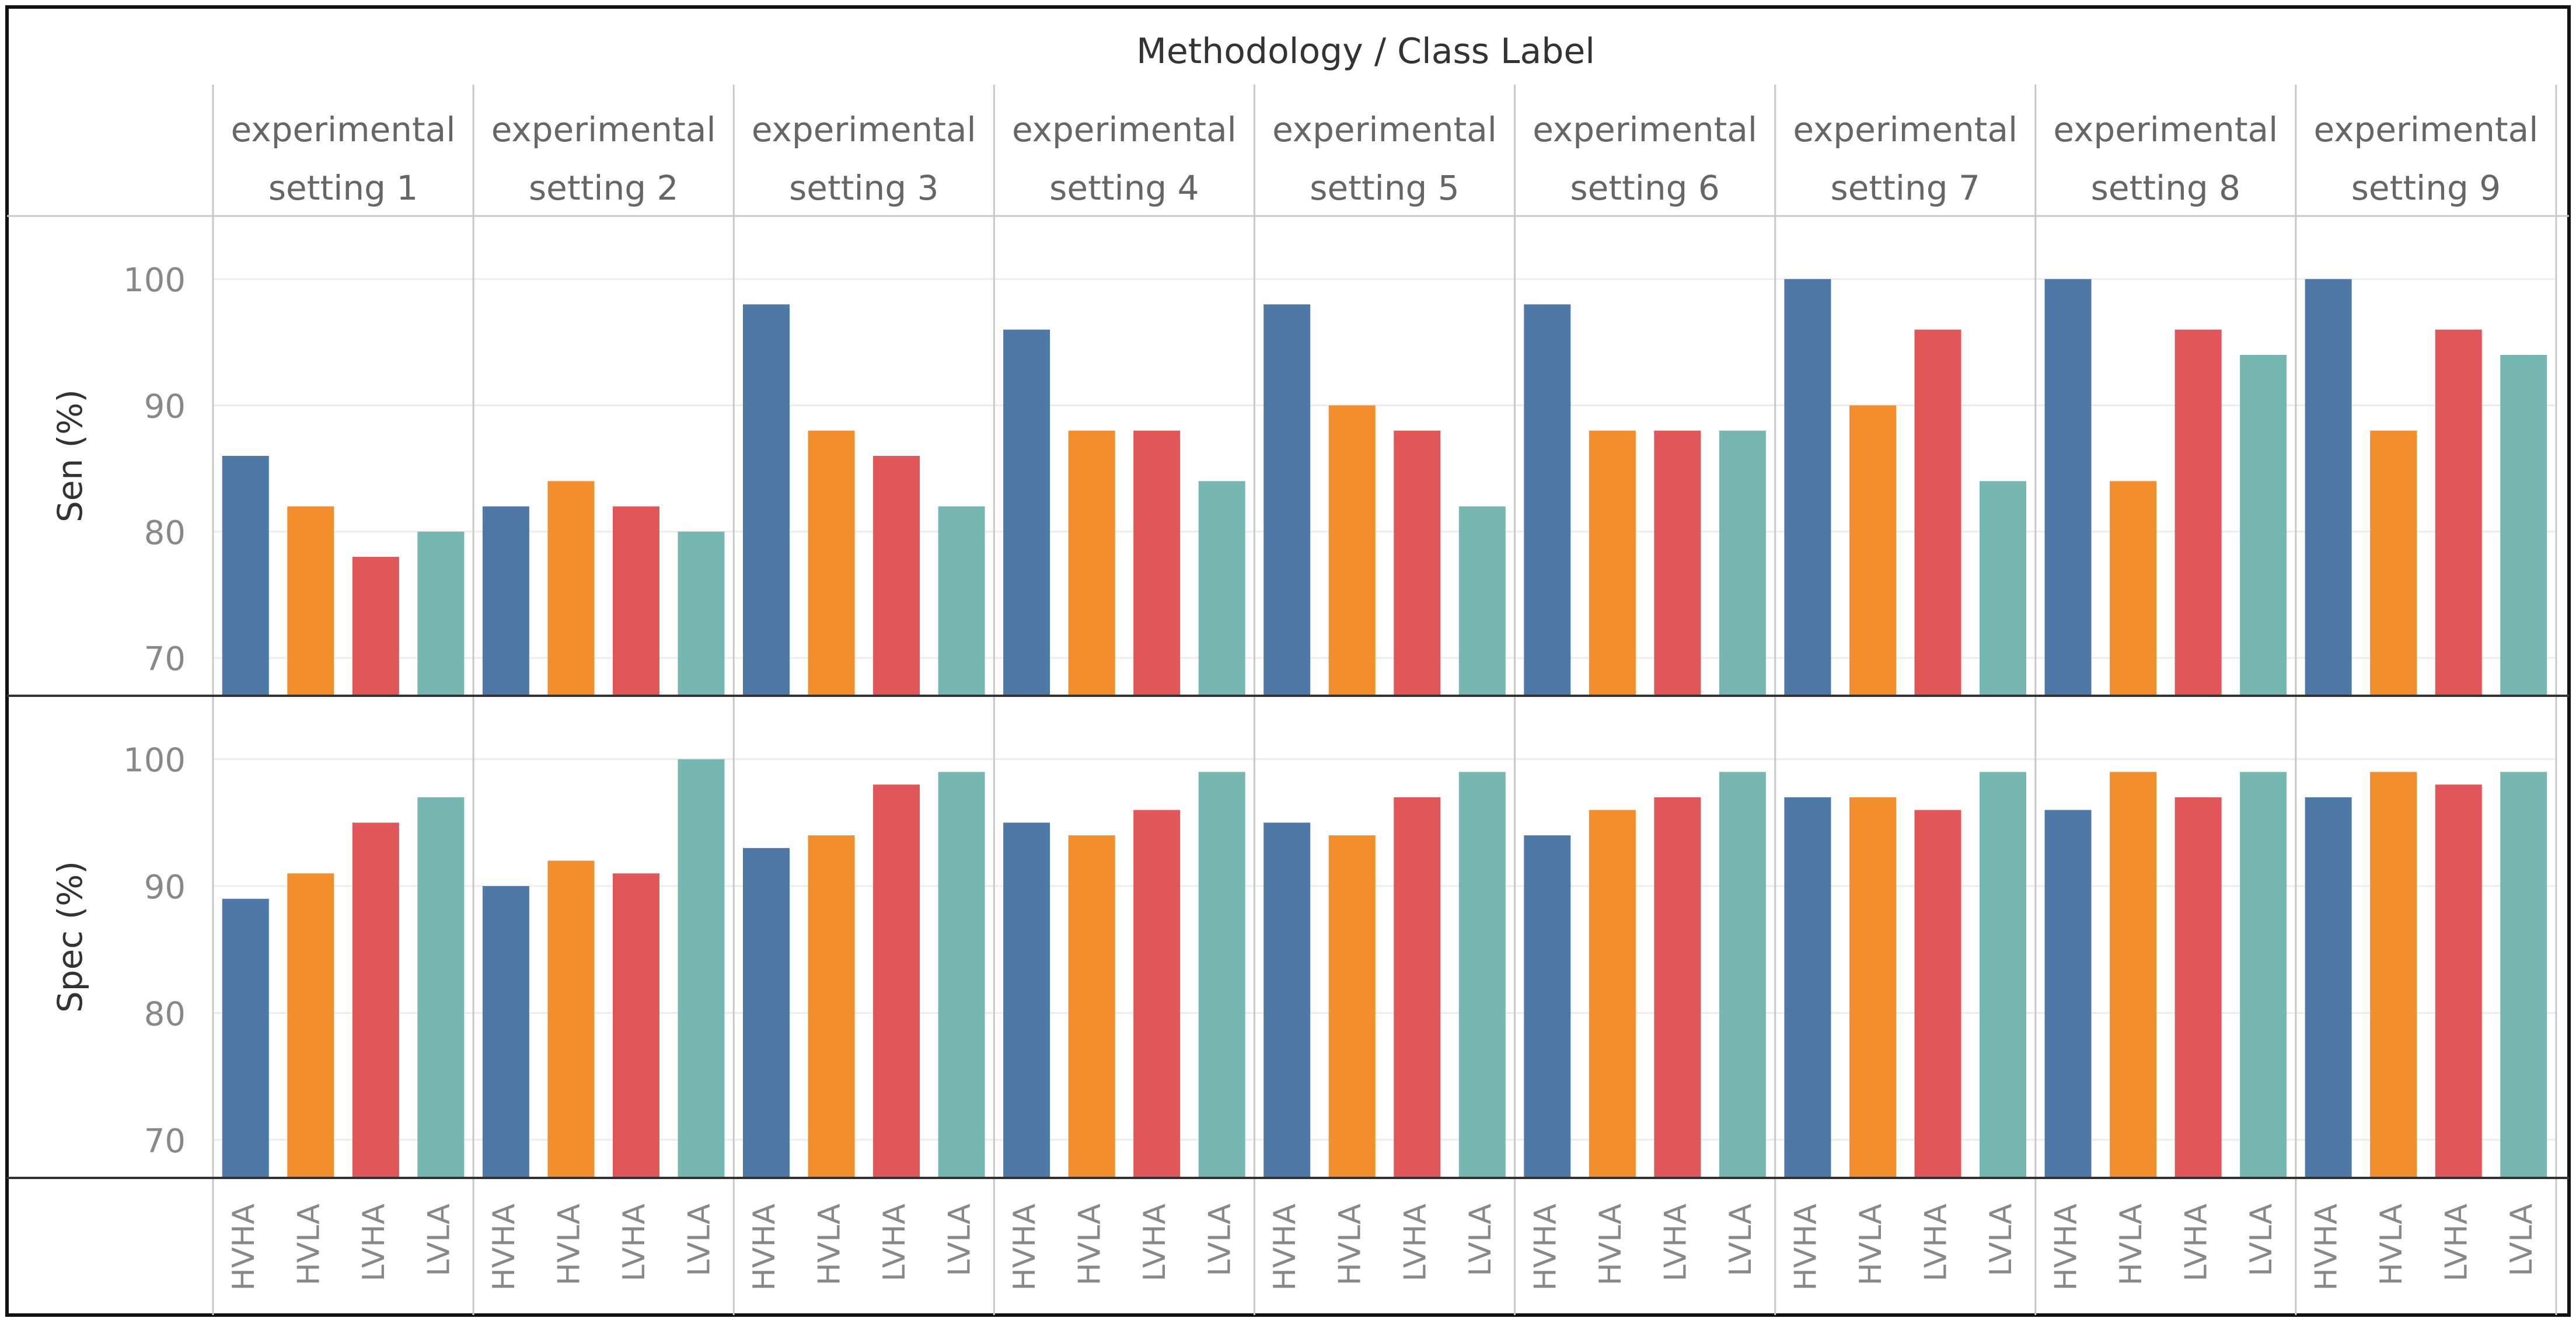 The width and height of the screenshot is (2576, 1325). Describe the element at coordinates (1124, 159) in the screenshot. I see `facet-header-label: experimental setting 4` at that location.